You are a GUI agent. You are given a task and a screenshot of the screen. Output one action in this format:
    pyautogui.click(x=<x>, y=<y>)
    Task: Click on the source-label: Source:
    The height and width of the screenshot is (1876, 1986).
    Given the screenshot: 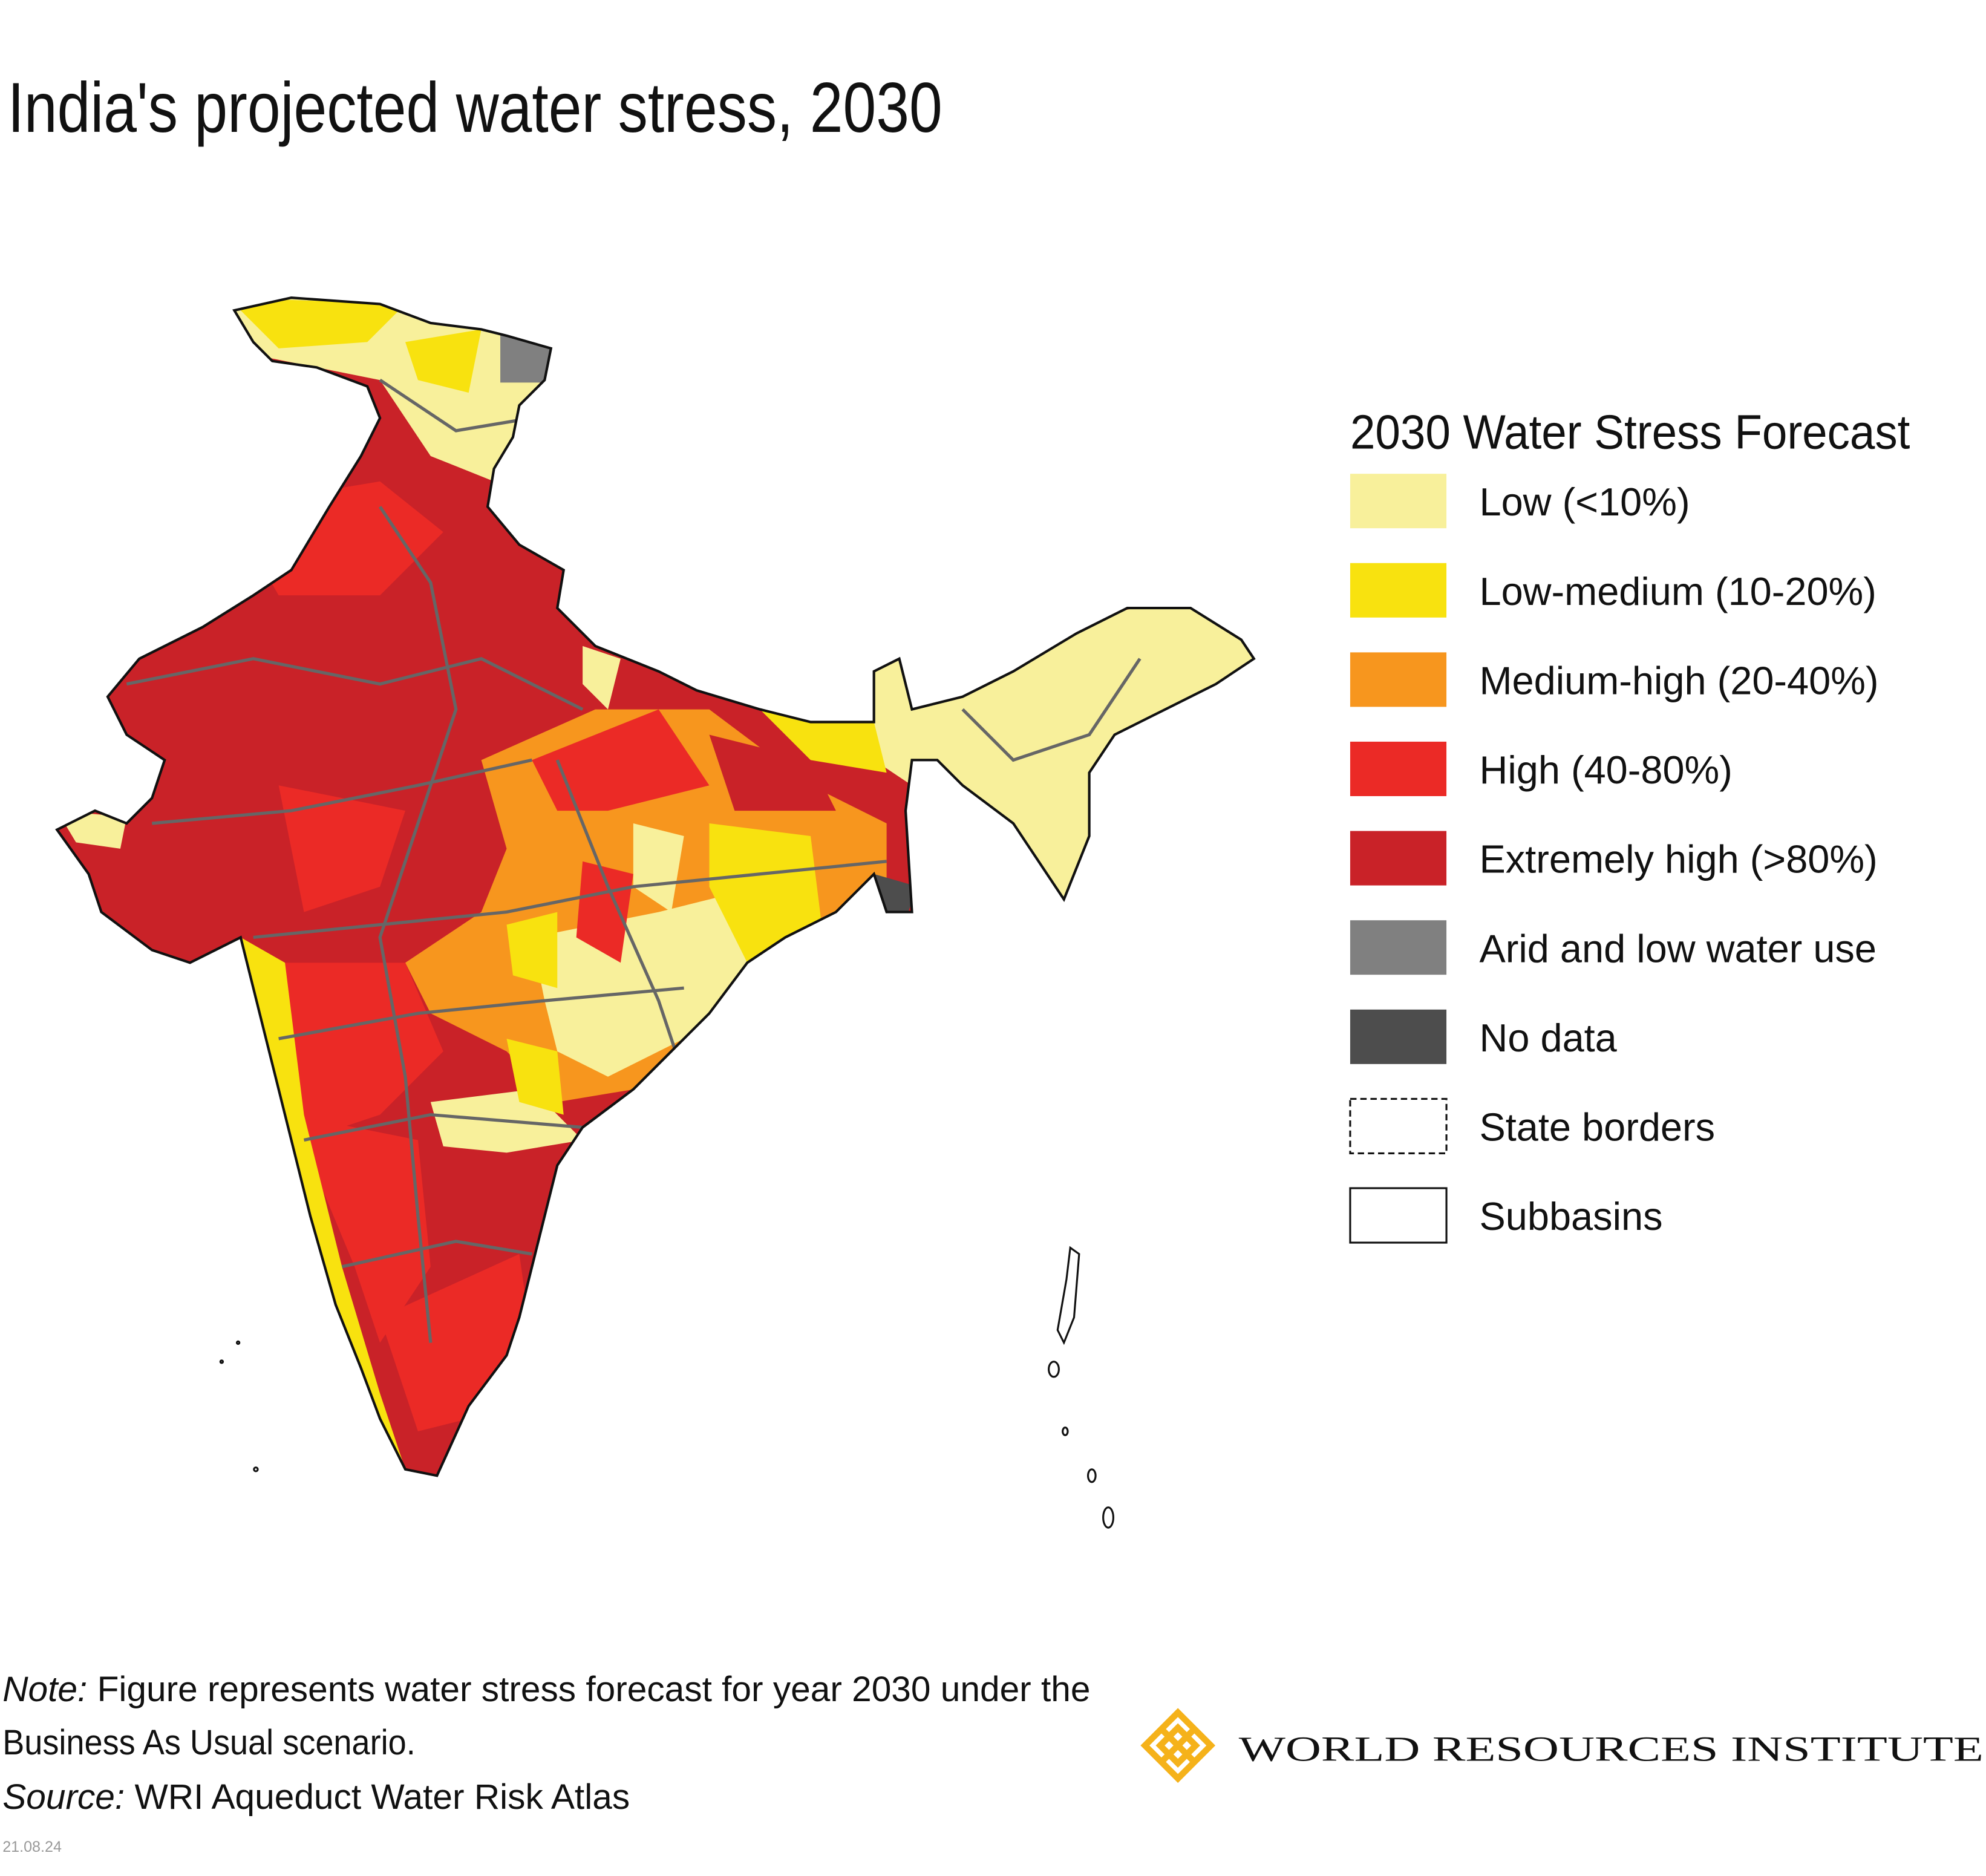 What is the action you would take?
    pyautogui.click(x=63, y=1797)
    